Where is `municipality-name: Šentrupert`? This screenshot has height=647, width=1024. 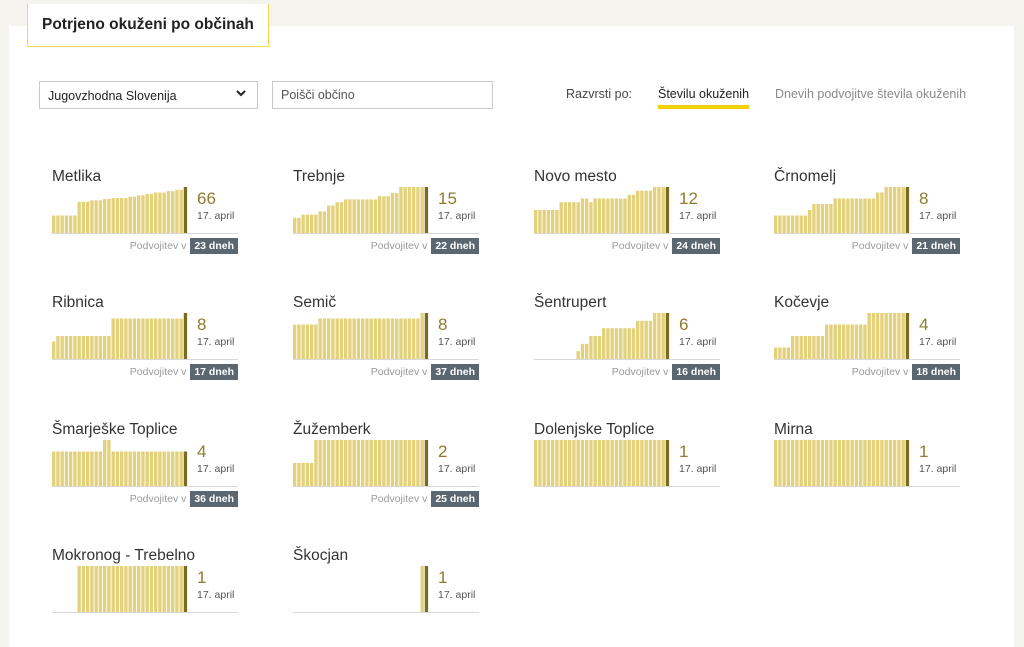
municipality-name: Šentrupert is located at coordinates (570, 302).